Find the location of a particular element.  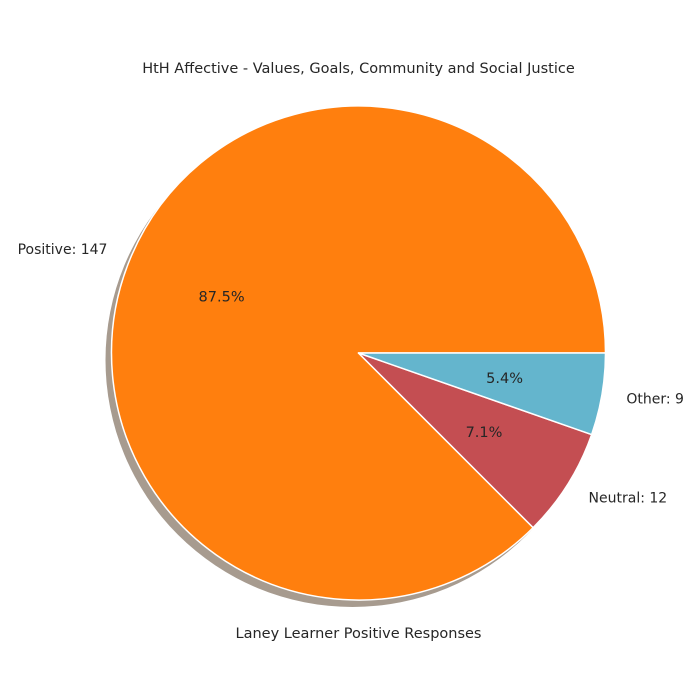

slice-percent-label: 87.5% is located at coordinates (222, 297).